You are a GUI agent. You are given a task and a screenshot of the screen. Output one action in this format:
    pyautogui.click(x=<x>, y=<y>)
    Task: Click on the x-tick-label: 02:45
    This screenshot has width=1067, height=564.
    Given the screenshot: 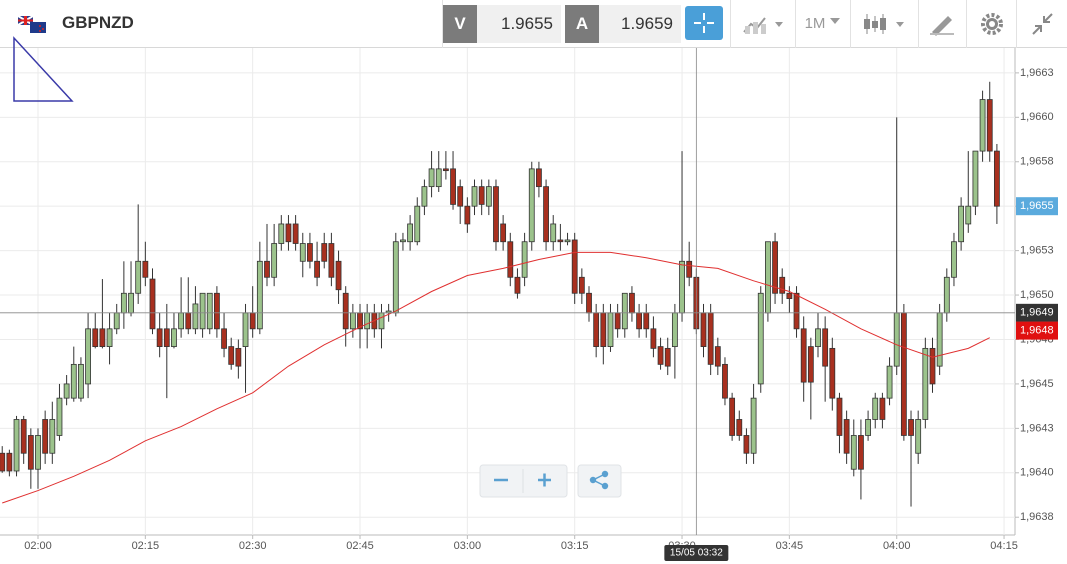 What is the action you would take?
    pyautogui.click(x=360, y=546)
    